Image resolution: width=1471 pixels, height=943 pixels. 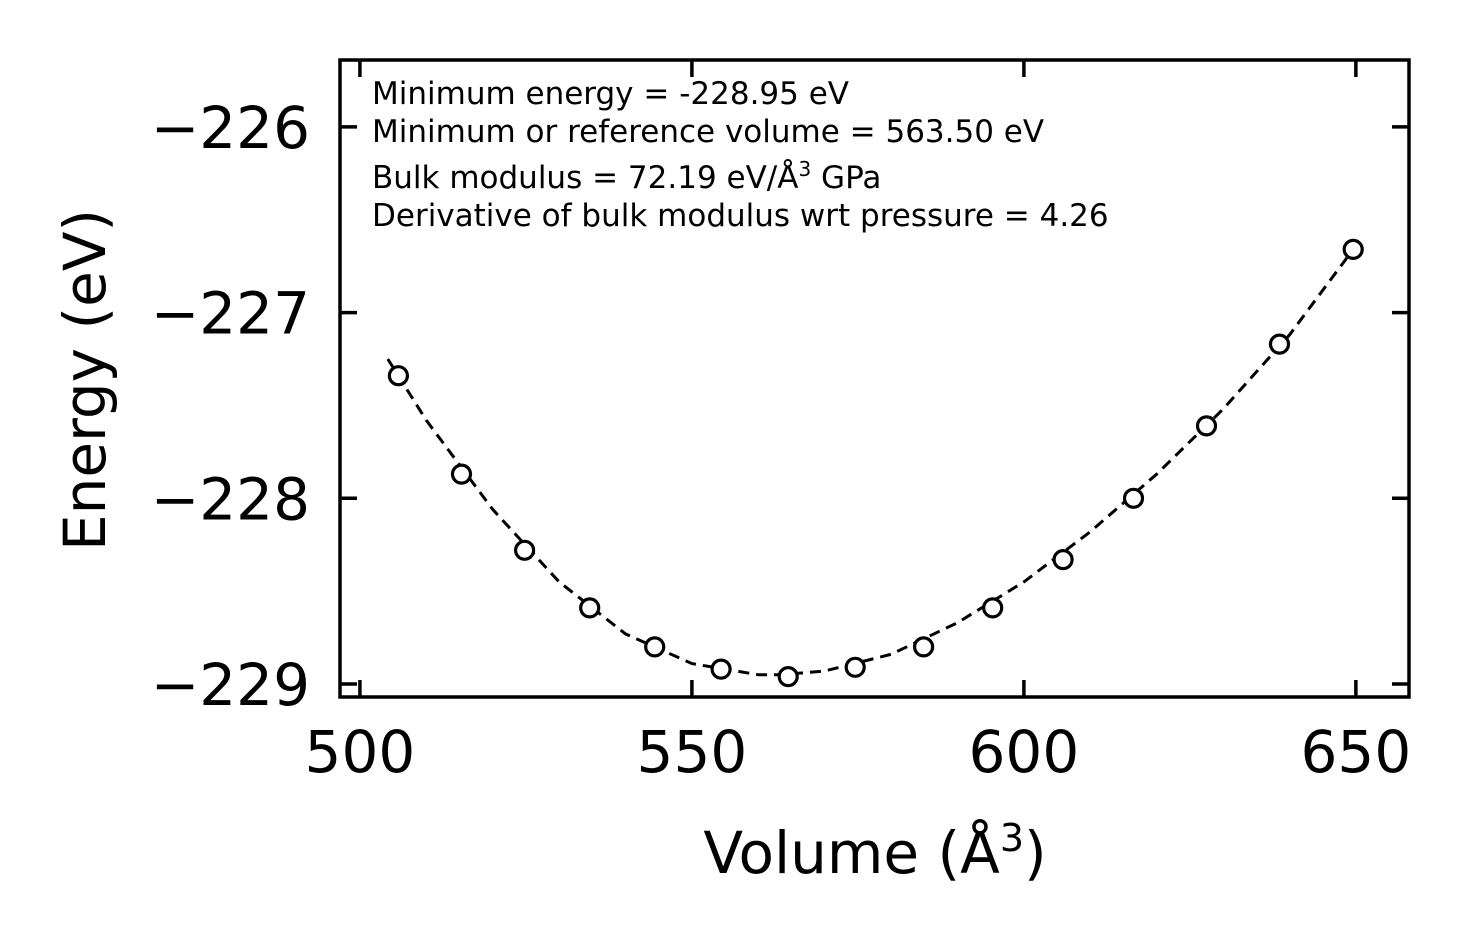 I want to click on annotation-bulk-modulus: Bulk modulus = 72.19 eV/Å3 GPa, so click(x=626, y=176).